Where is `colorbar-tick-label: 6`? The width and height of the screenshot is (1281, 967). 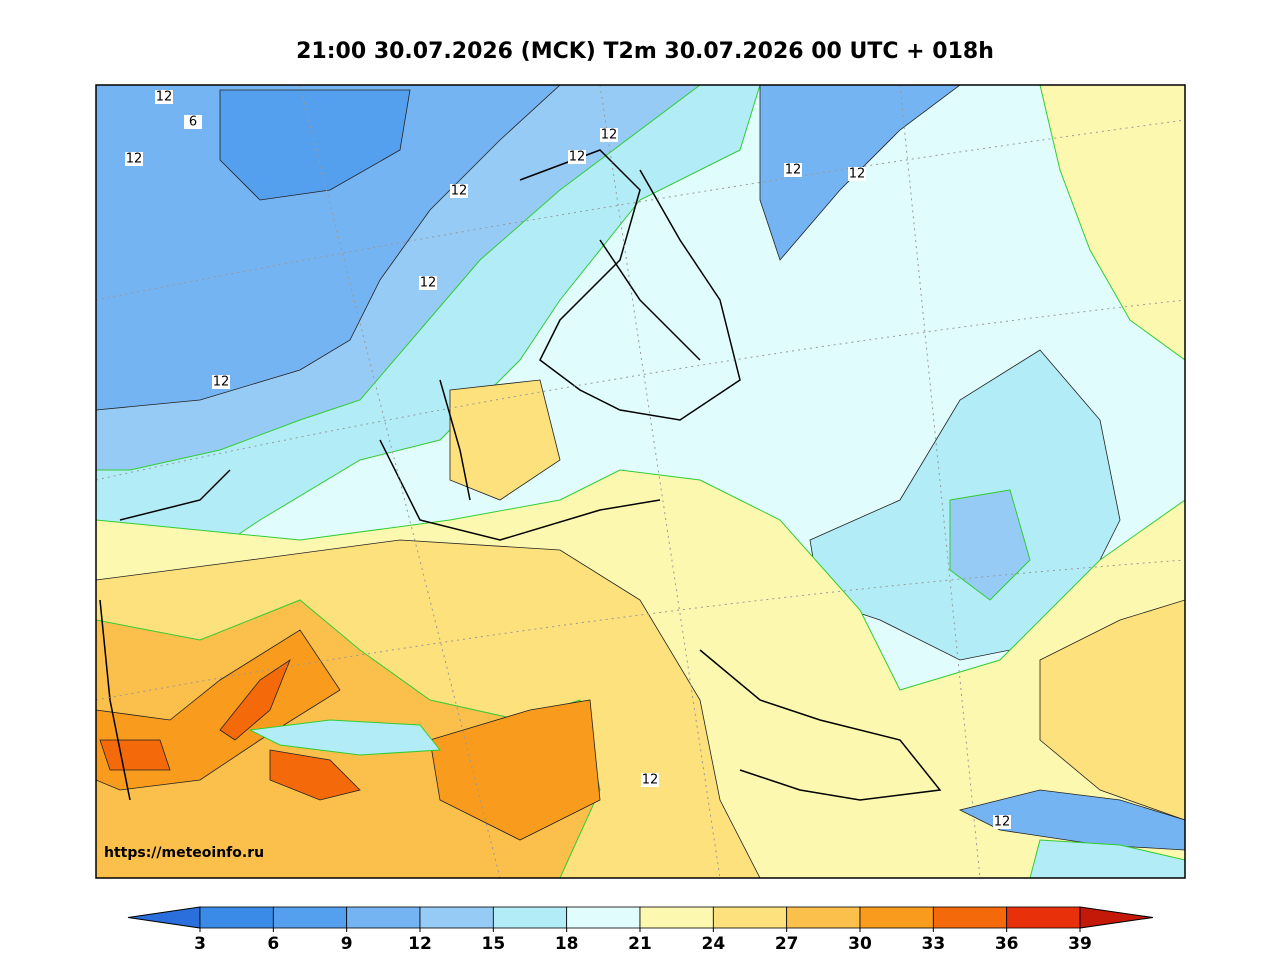
colorbar-tick-label: 6 is located at coordinates (273, 944).